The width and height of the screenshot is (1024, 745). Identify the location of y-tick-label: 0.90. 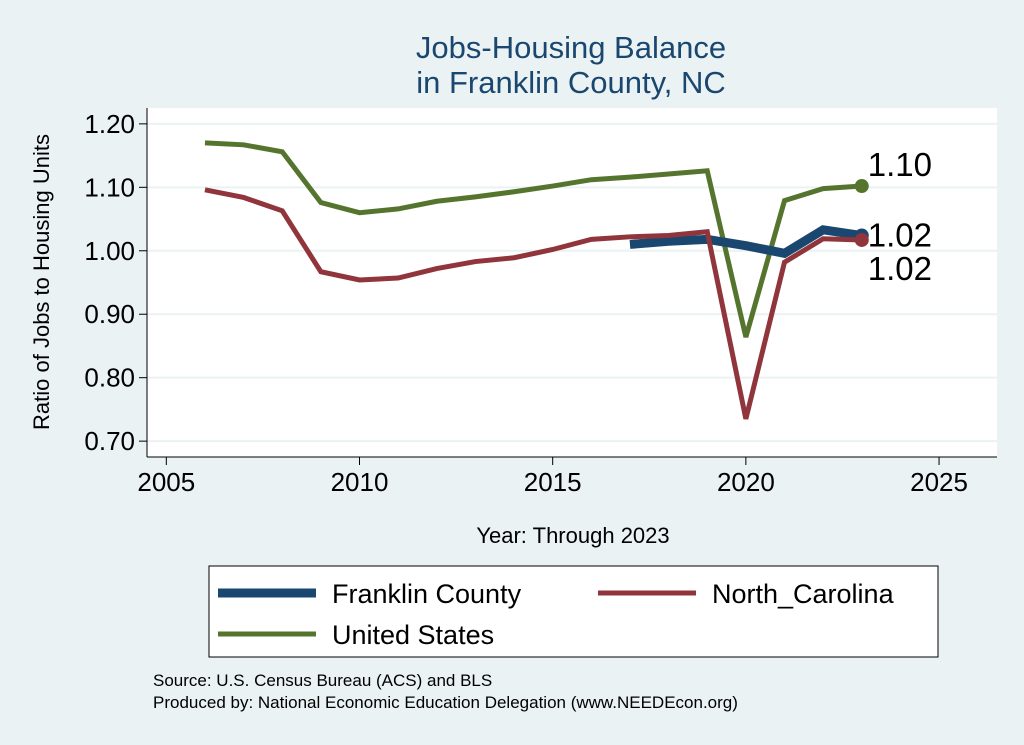
(109, 314).